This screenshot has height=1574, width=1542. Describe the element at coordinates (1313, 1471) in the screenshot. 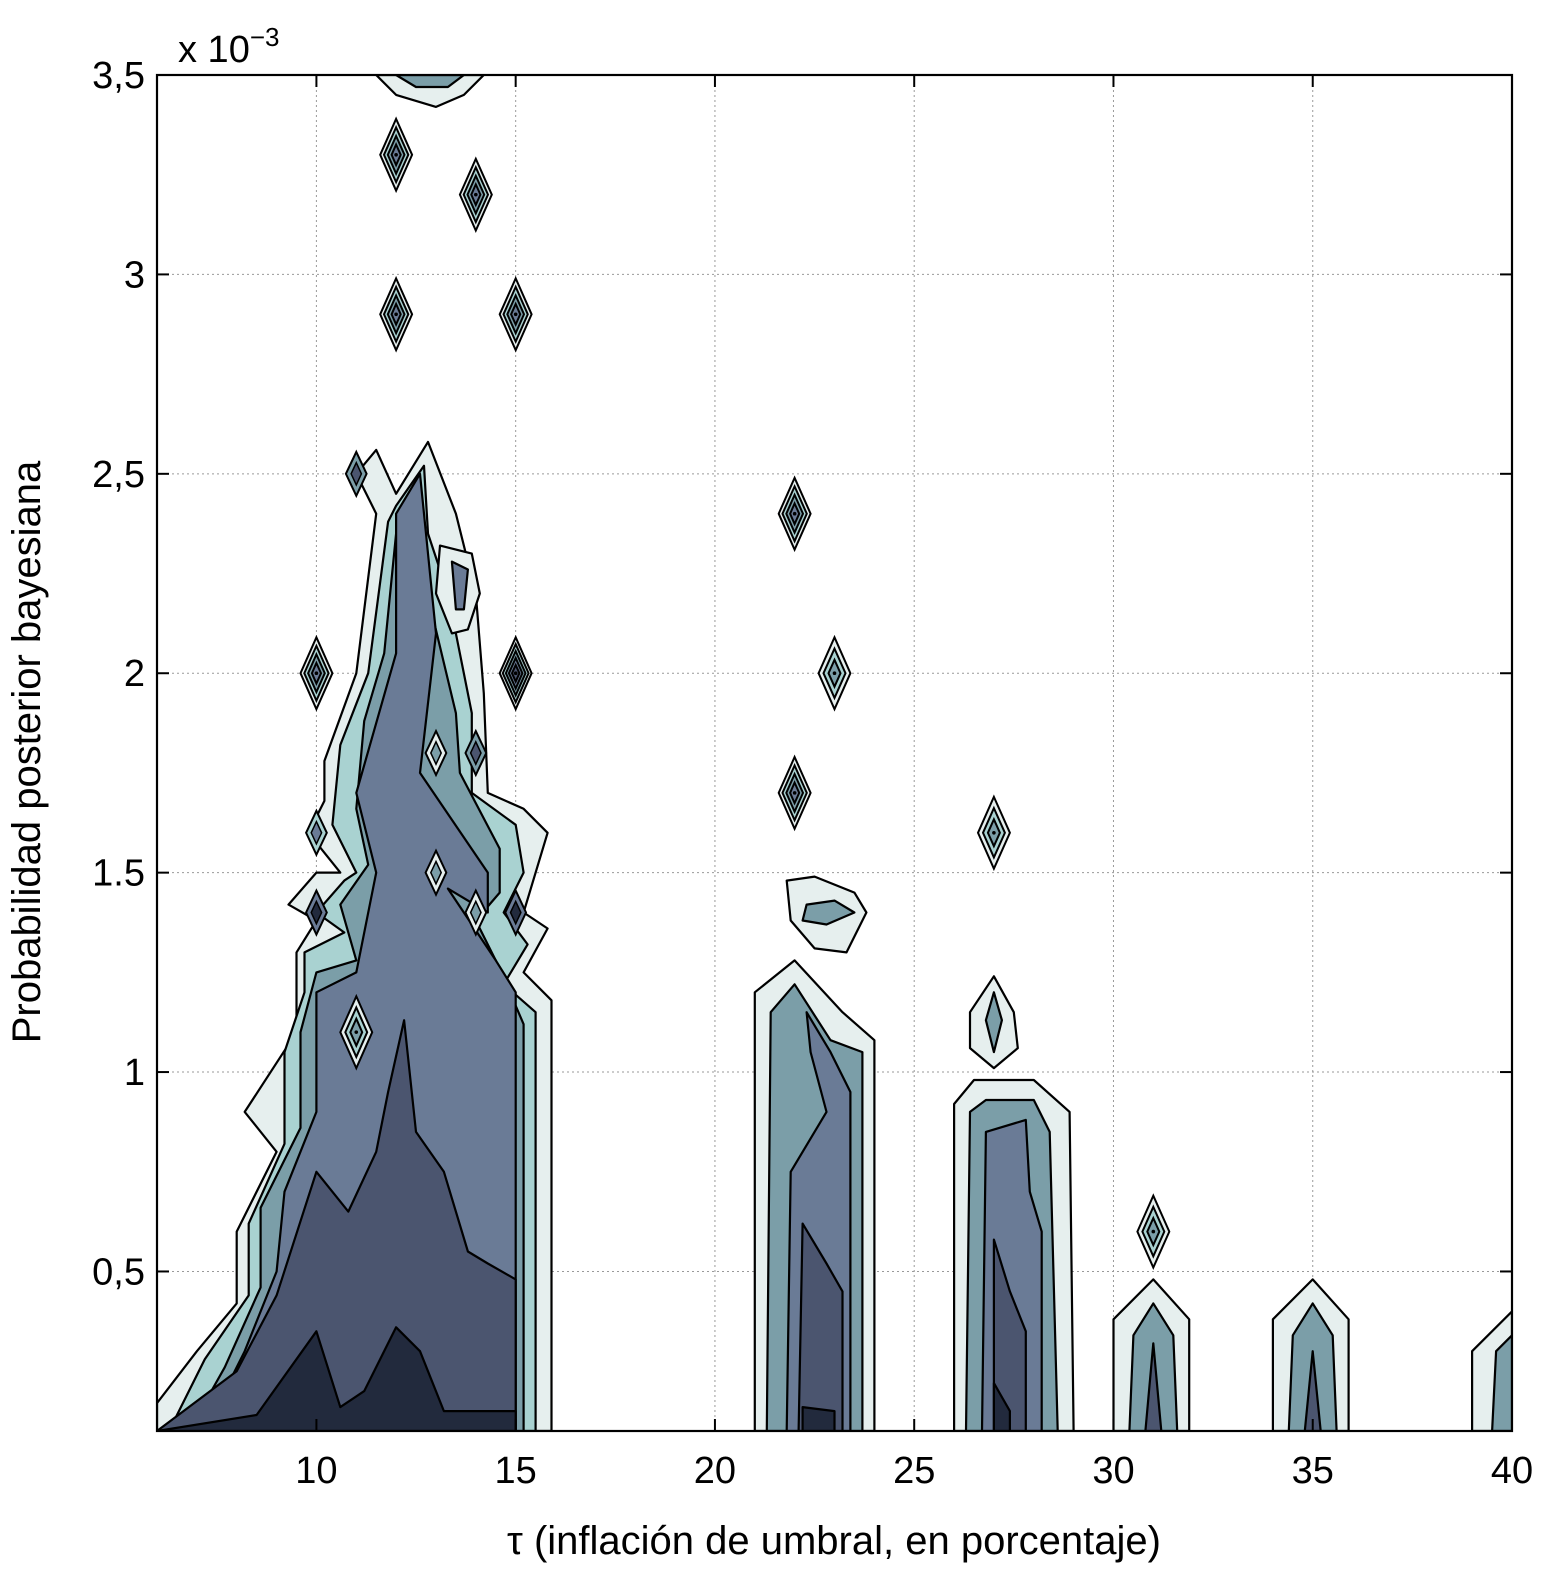

I see `x-tick-label: 35` at that location.